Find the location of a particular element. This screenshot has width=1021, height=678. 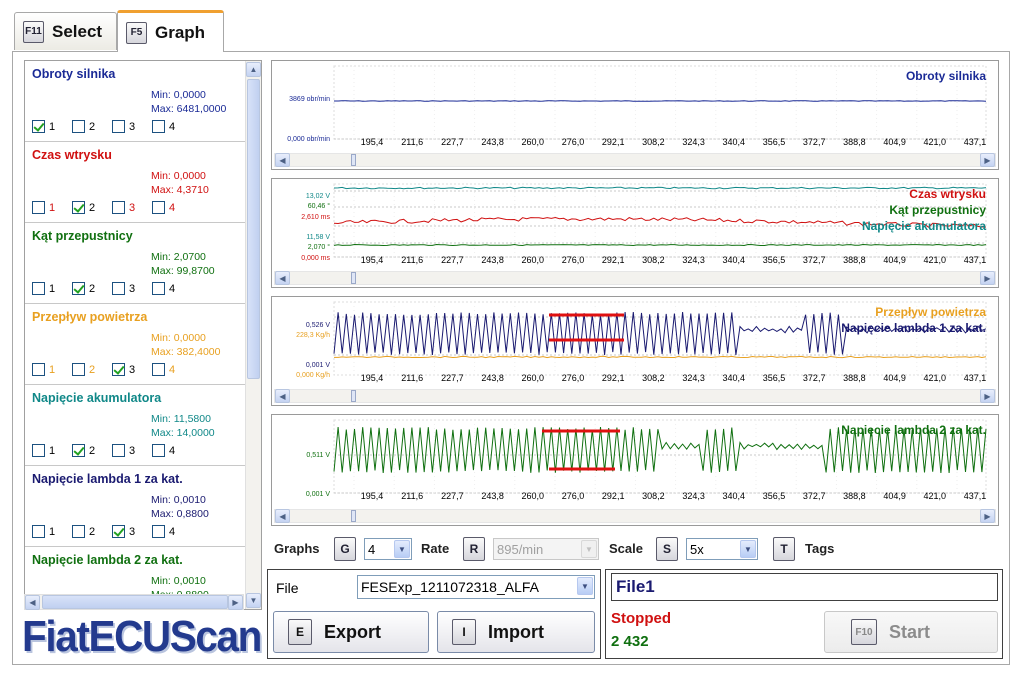

rate-value: 895/min is located at coordinates (520, 549).